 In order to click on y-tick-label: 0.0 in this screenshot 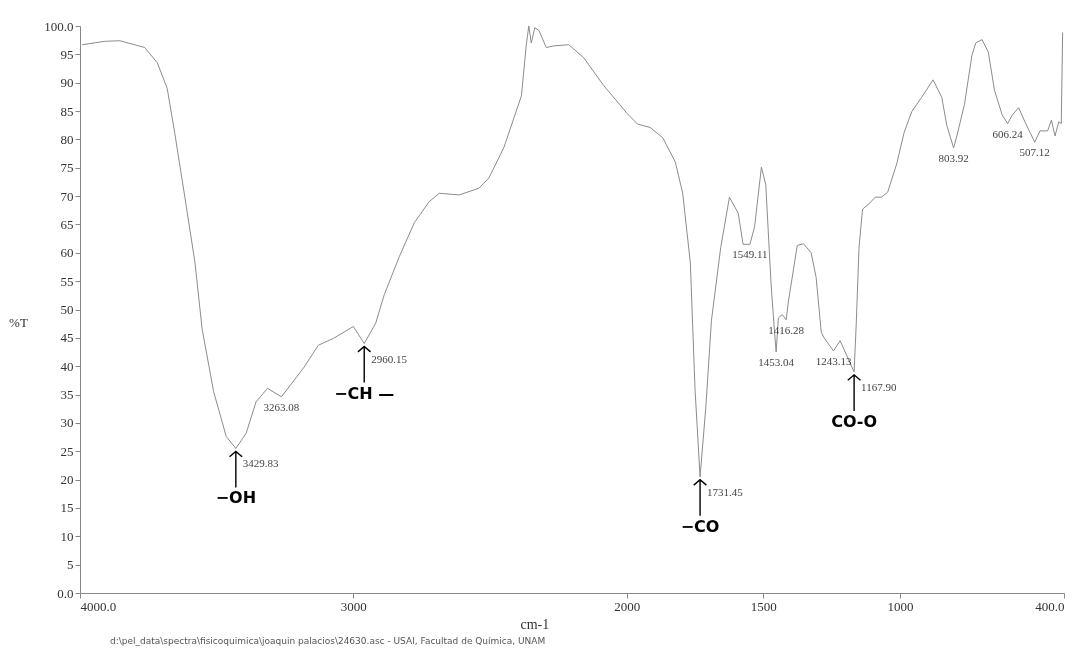, I will do `click(65, 593)`.